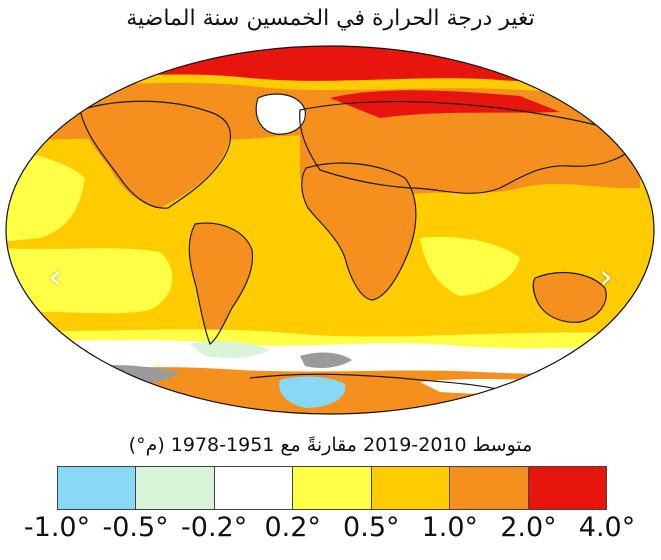  What do you see at coordinates (57, 527) in the screenshot?
I see `legend-tick-0: -1.0°` at bounding box center [57, 527].